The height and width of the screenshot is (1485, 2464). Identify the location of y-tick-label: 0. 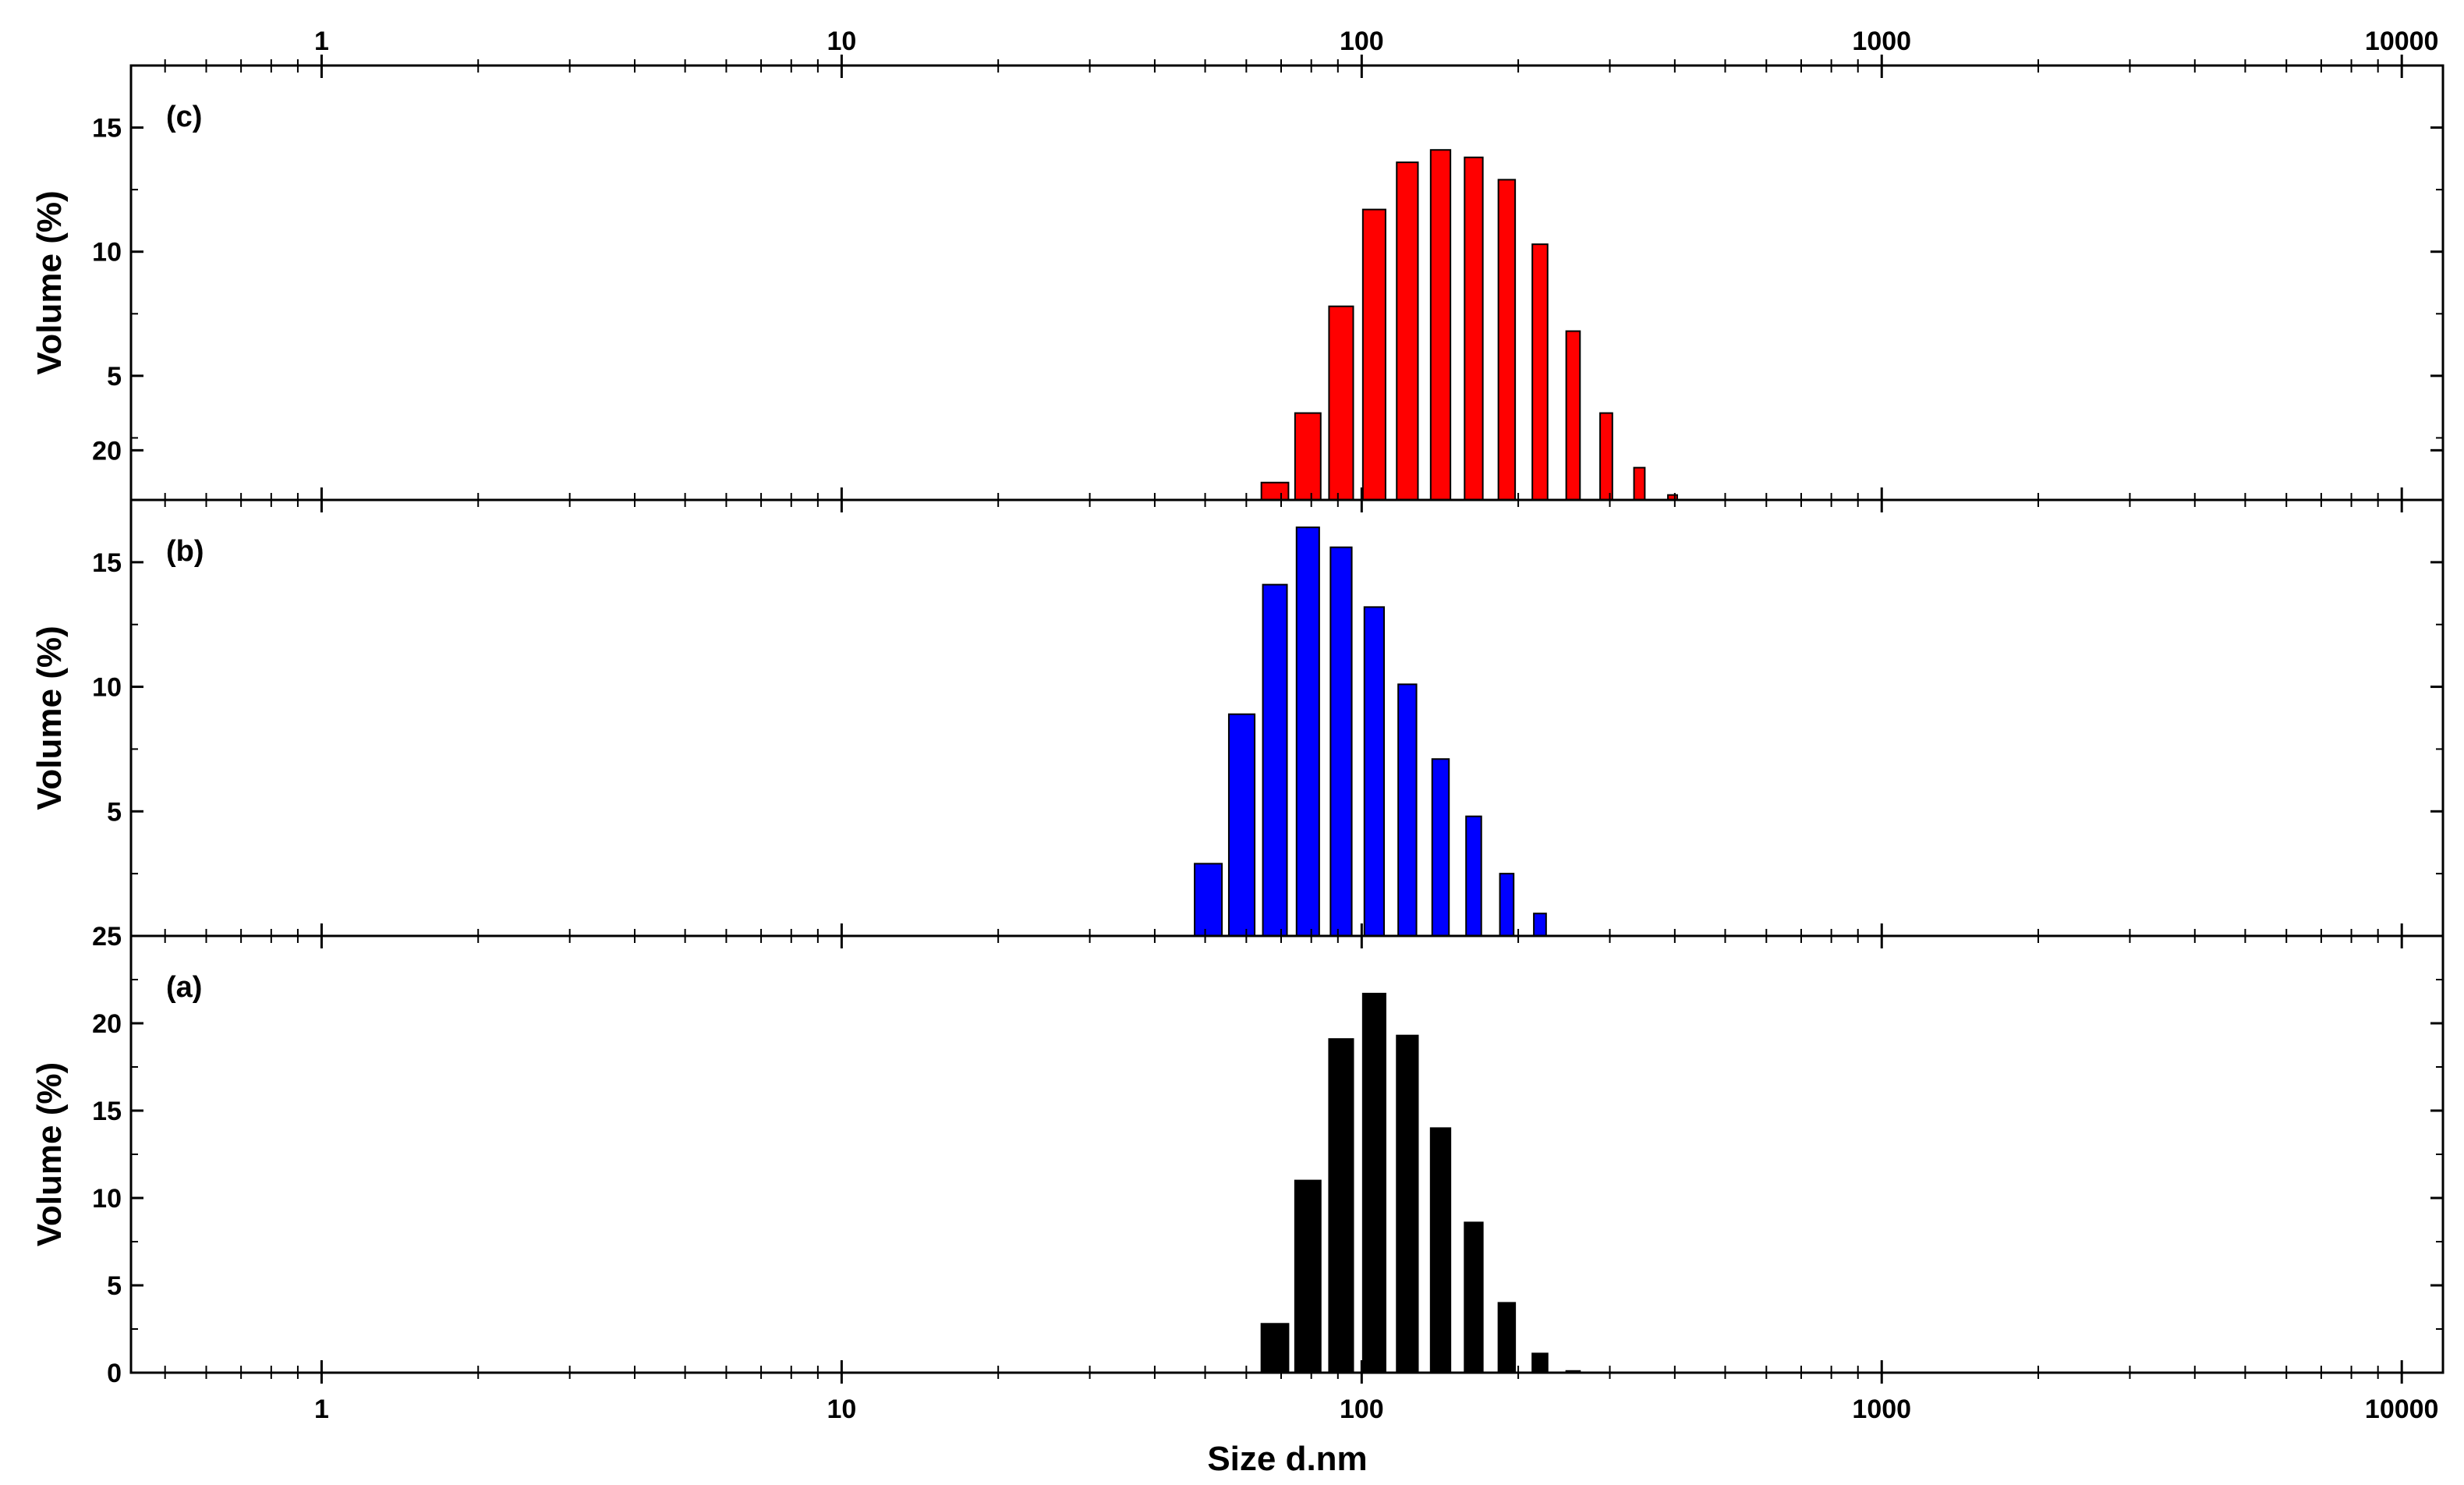
(114, 1373).